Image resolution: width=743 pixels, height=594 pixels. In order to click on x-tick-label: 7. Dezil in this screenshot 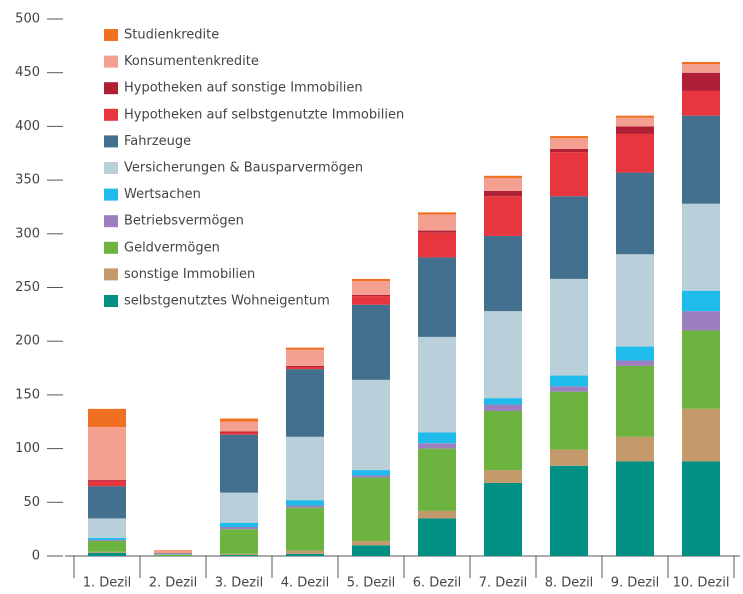, I will do `click(503, 583)`.